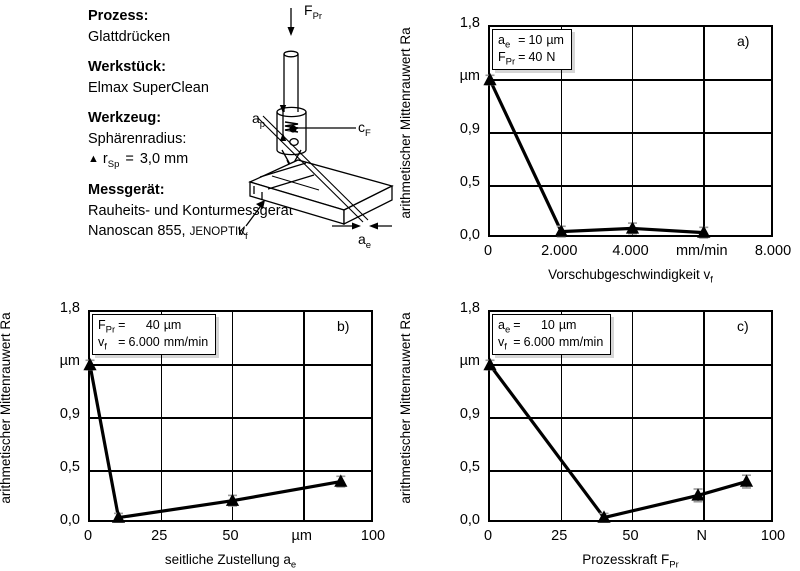  What do you see at coordinates (291, 31) in the screenshot?
I see `force-arrow-head` at bounding box center [291, 31].